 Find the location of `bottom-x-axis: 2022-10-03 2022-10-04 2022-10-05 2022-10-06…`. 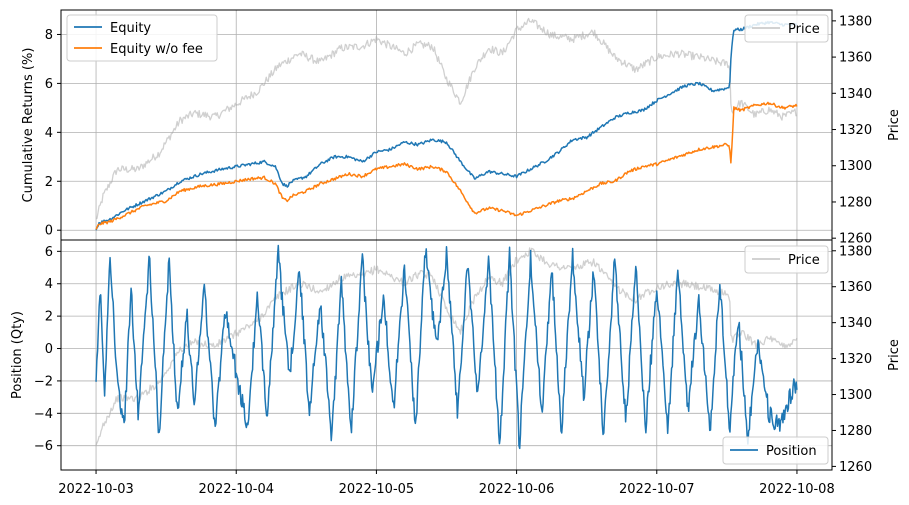

bottom-x-axis: 2022-10-03 2022-10-04 2022-10-05 2022-10-06… is located at coordinates (446, 483).